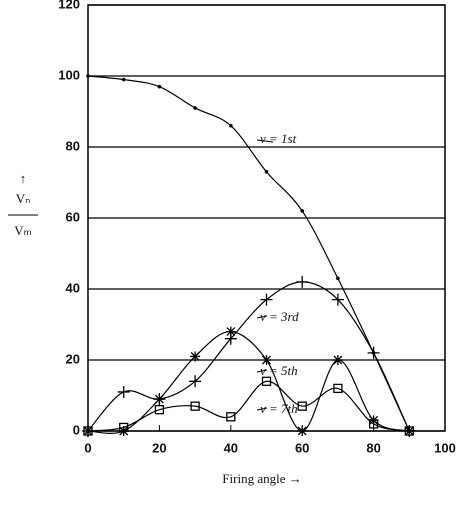 The width and height of the screenshot is (474, 508). I want to click on y-tick-label: 120, so click(69, 5).